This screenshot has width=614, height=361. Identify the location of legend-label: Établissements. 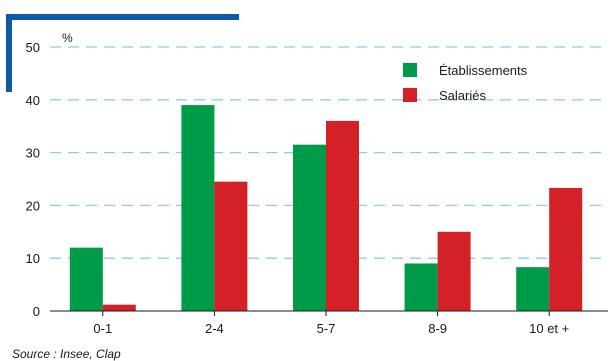
(483, 70).